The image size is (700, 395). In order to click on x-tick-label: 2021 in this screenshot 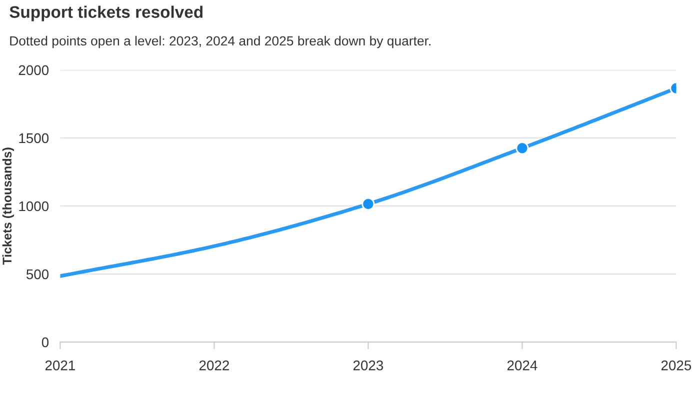, I will do `click(60, 365)`.